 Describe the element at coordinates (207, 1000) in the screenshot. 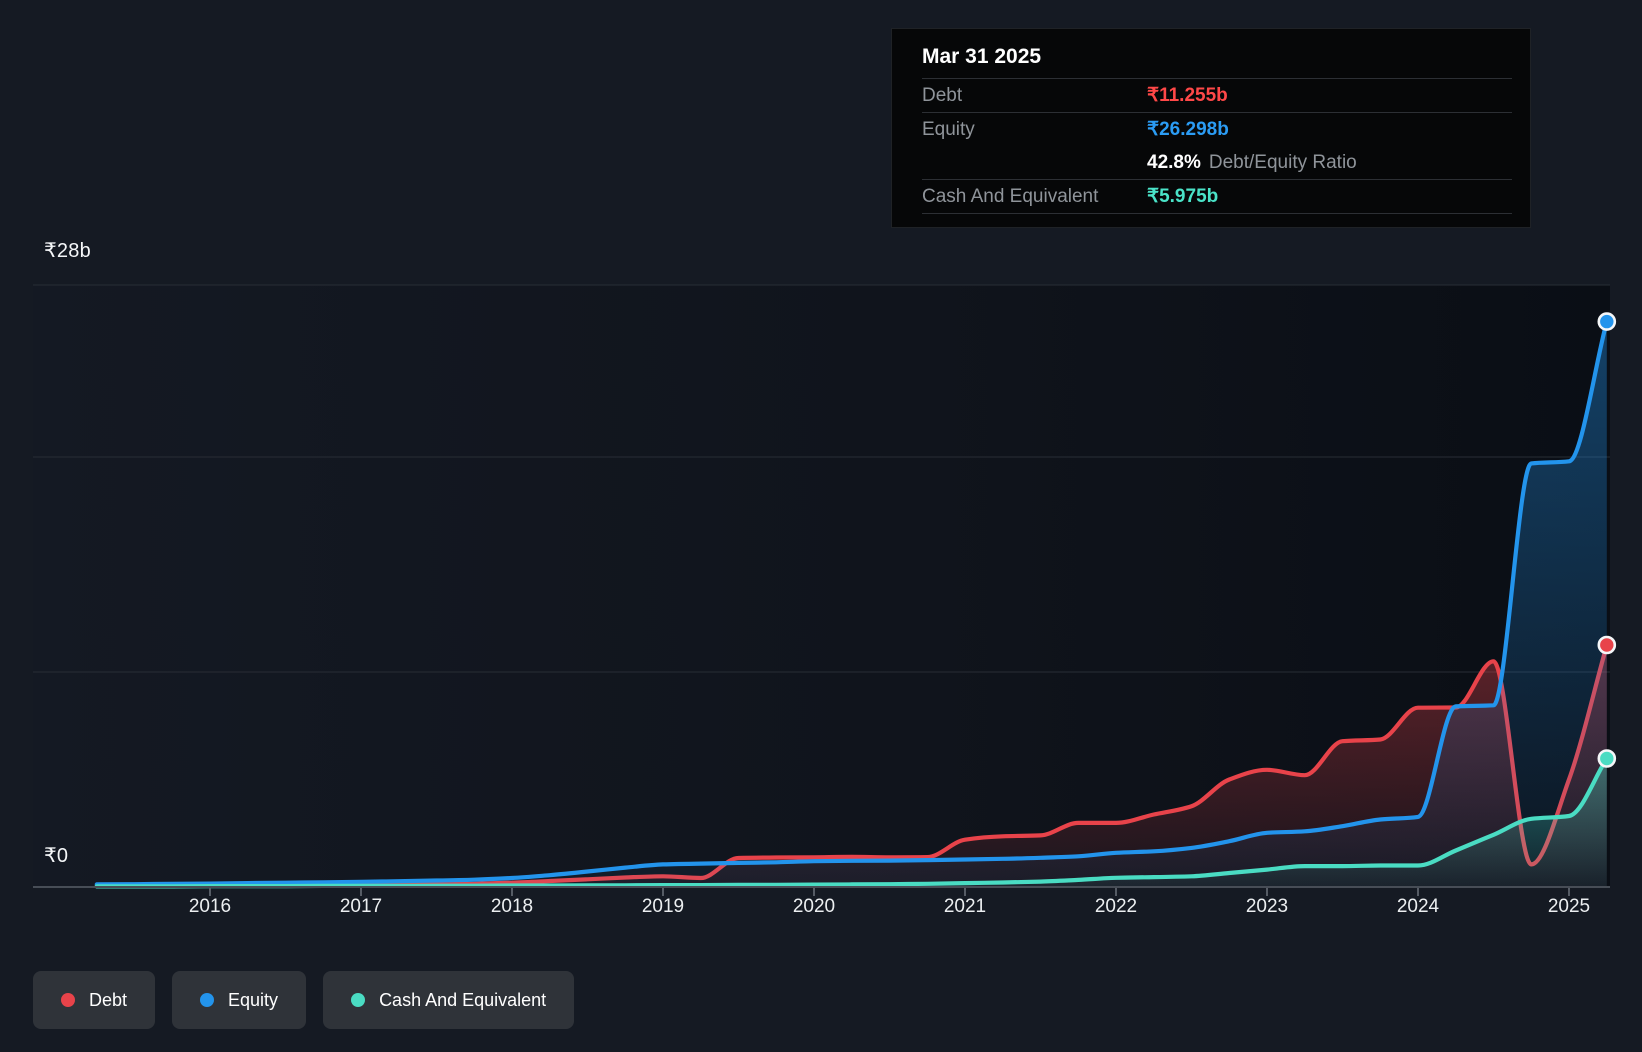

I see `equity-series-dot-icon` at that location.